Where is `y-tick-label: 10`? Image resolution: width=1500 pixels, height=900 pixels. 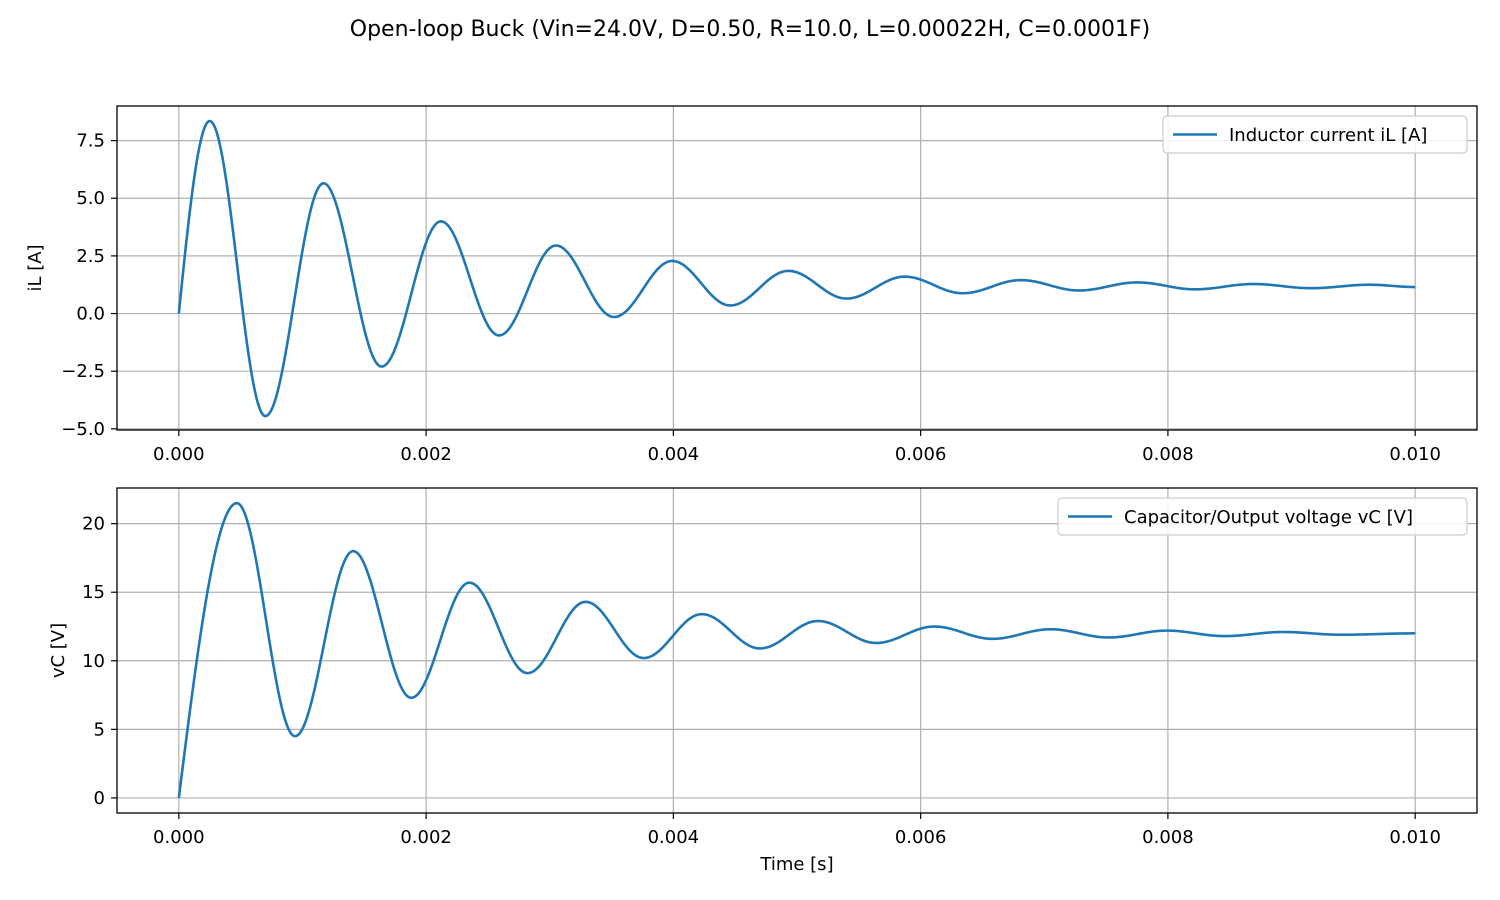 y-tick-label: 10 is located at coordinates (93, 661).